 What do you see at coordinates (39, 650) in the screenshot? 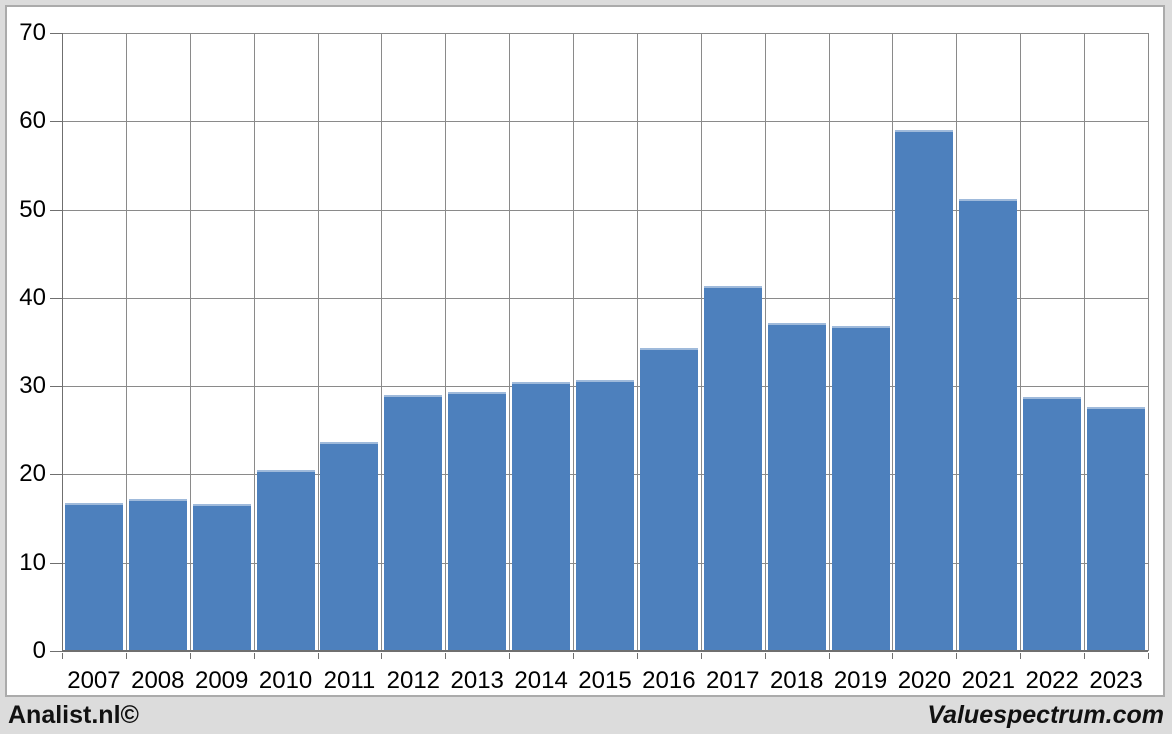
I see `y-axis-label: 0` at bounding box center [39, 650].